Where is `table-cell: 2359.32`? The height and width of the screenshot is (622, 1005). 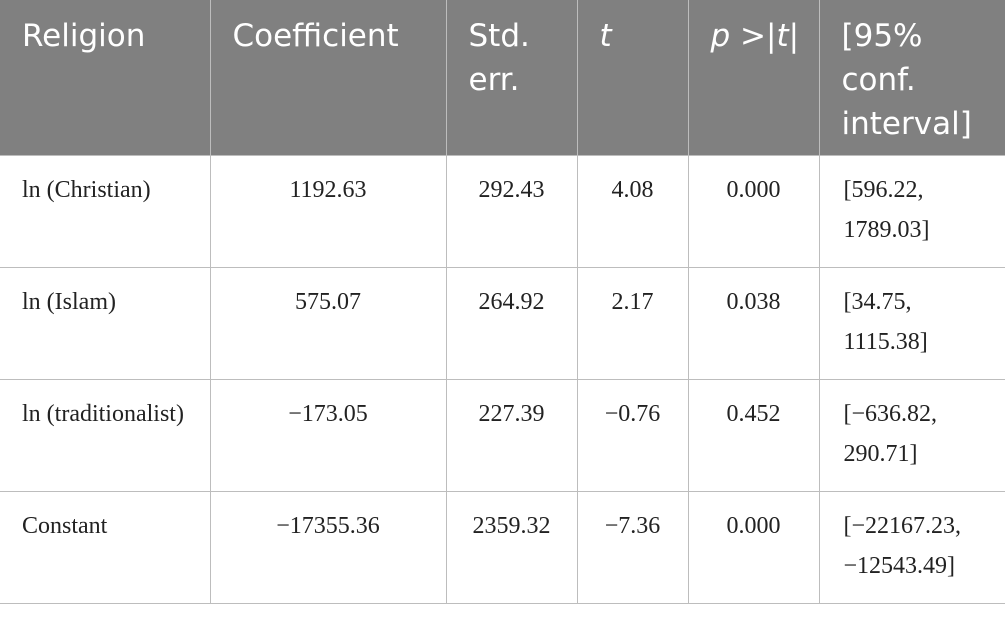
table-cell: 2359.32 is located at coordinates (511, 547).